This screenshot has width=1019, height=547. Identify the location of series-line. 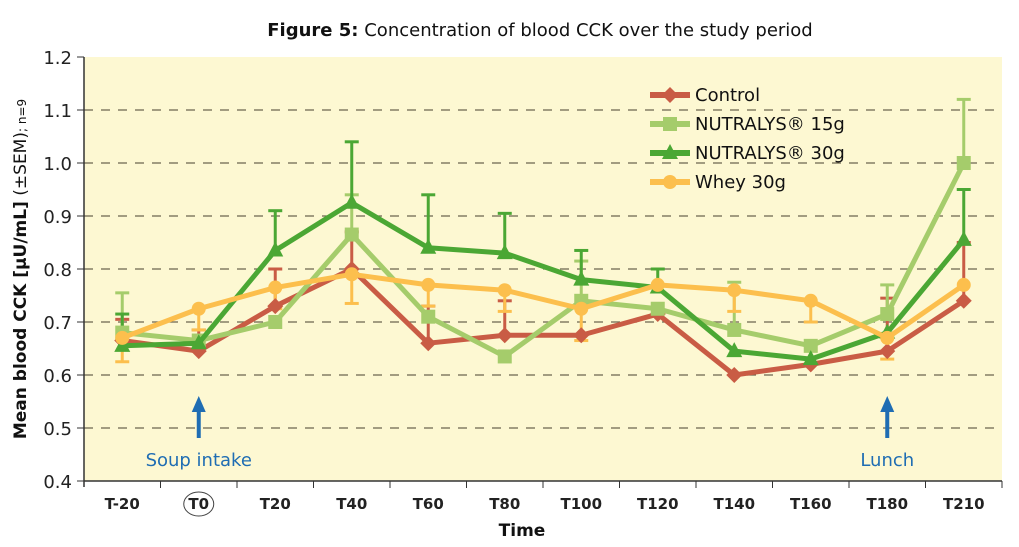
(543, 306).